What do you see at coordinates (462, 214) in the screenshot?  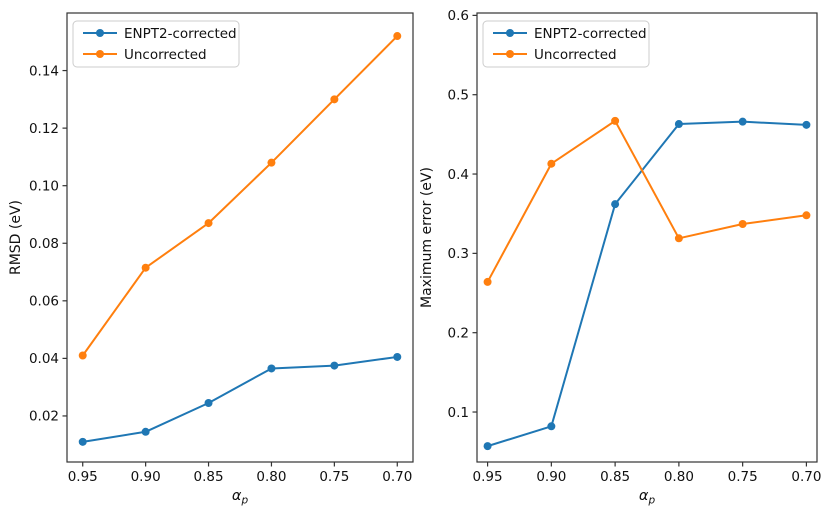 I see `y-axis: 0.1 0.2 0.3 0.4 0.5 0.6` at bounding box center [462, 214].